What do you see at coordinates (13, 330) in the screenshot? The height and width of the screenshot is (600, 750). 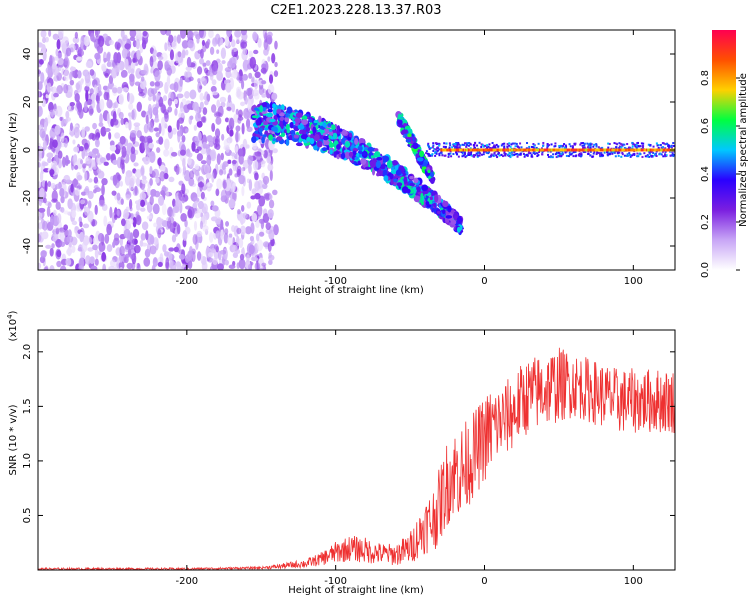 I see `snr-scale-base: (x10` at bounding box center [13, 330].